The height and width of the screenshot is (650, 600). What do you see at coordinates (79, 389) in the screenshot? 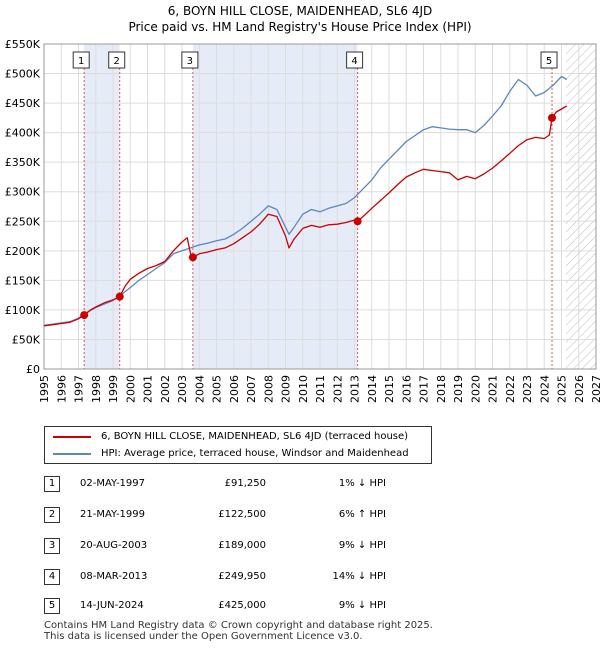
I see `x-tick-label: 1997` at bounding box center [79, 389].